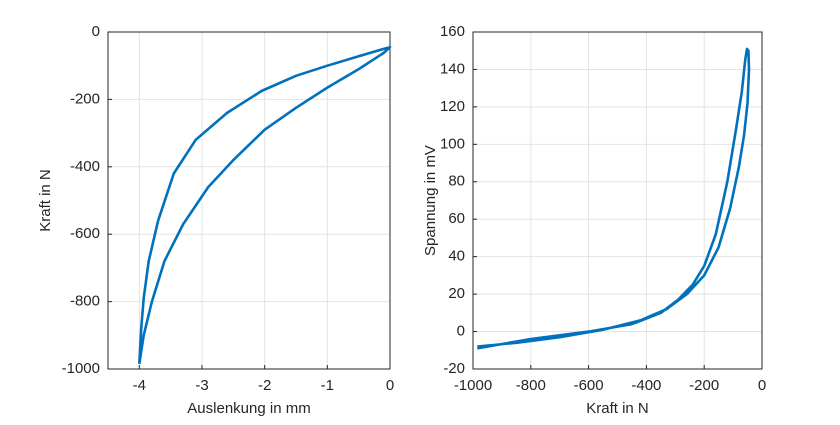  I want to click on y-tick-label: -600, so click(85, 233).